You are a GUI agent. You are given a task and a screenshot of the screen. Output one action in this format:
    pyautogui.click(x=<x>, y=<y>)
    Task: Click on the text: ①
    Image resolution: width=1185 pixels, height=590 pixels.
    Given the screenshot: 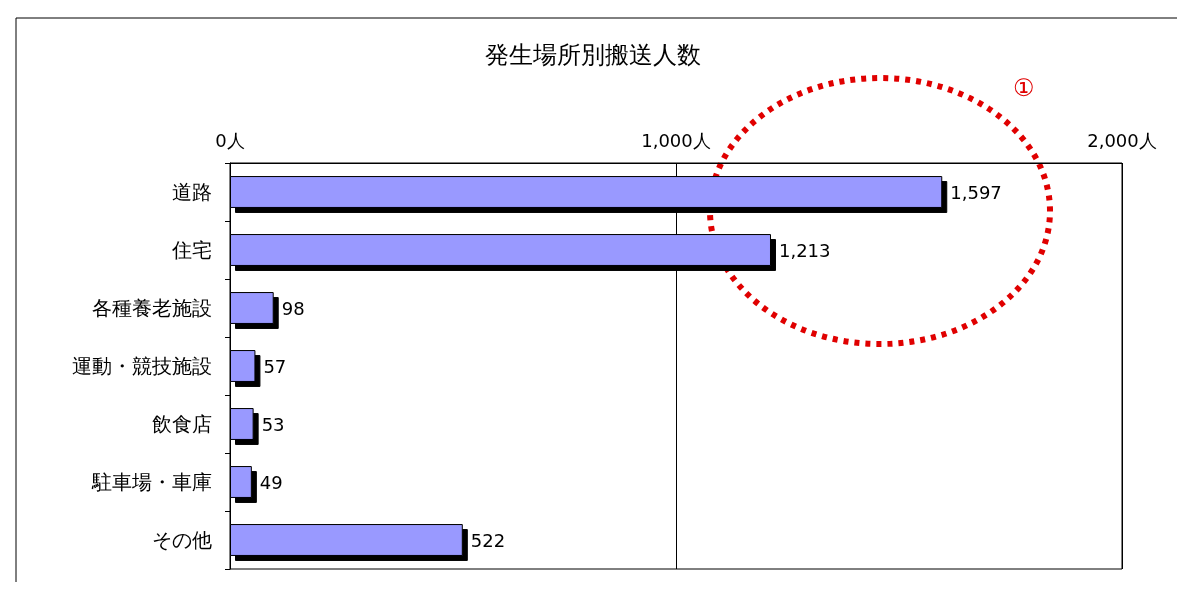 What is the action you would take?
    pyautogui.click(x=1024, y=88)
    